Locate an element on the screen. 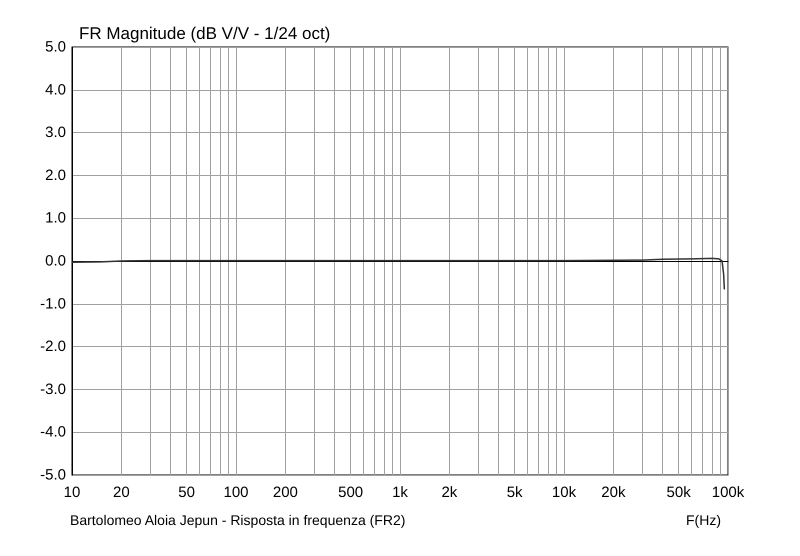  x-tick-label: 20 is located at coordinates (121, 492).